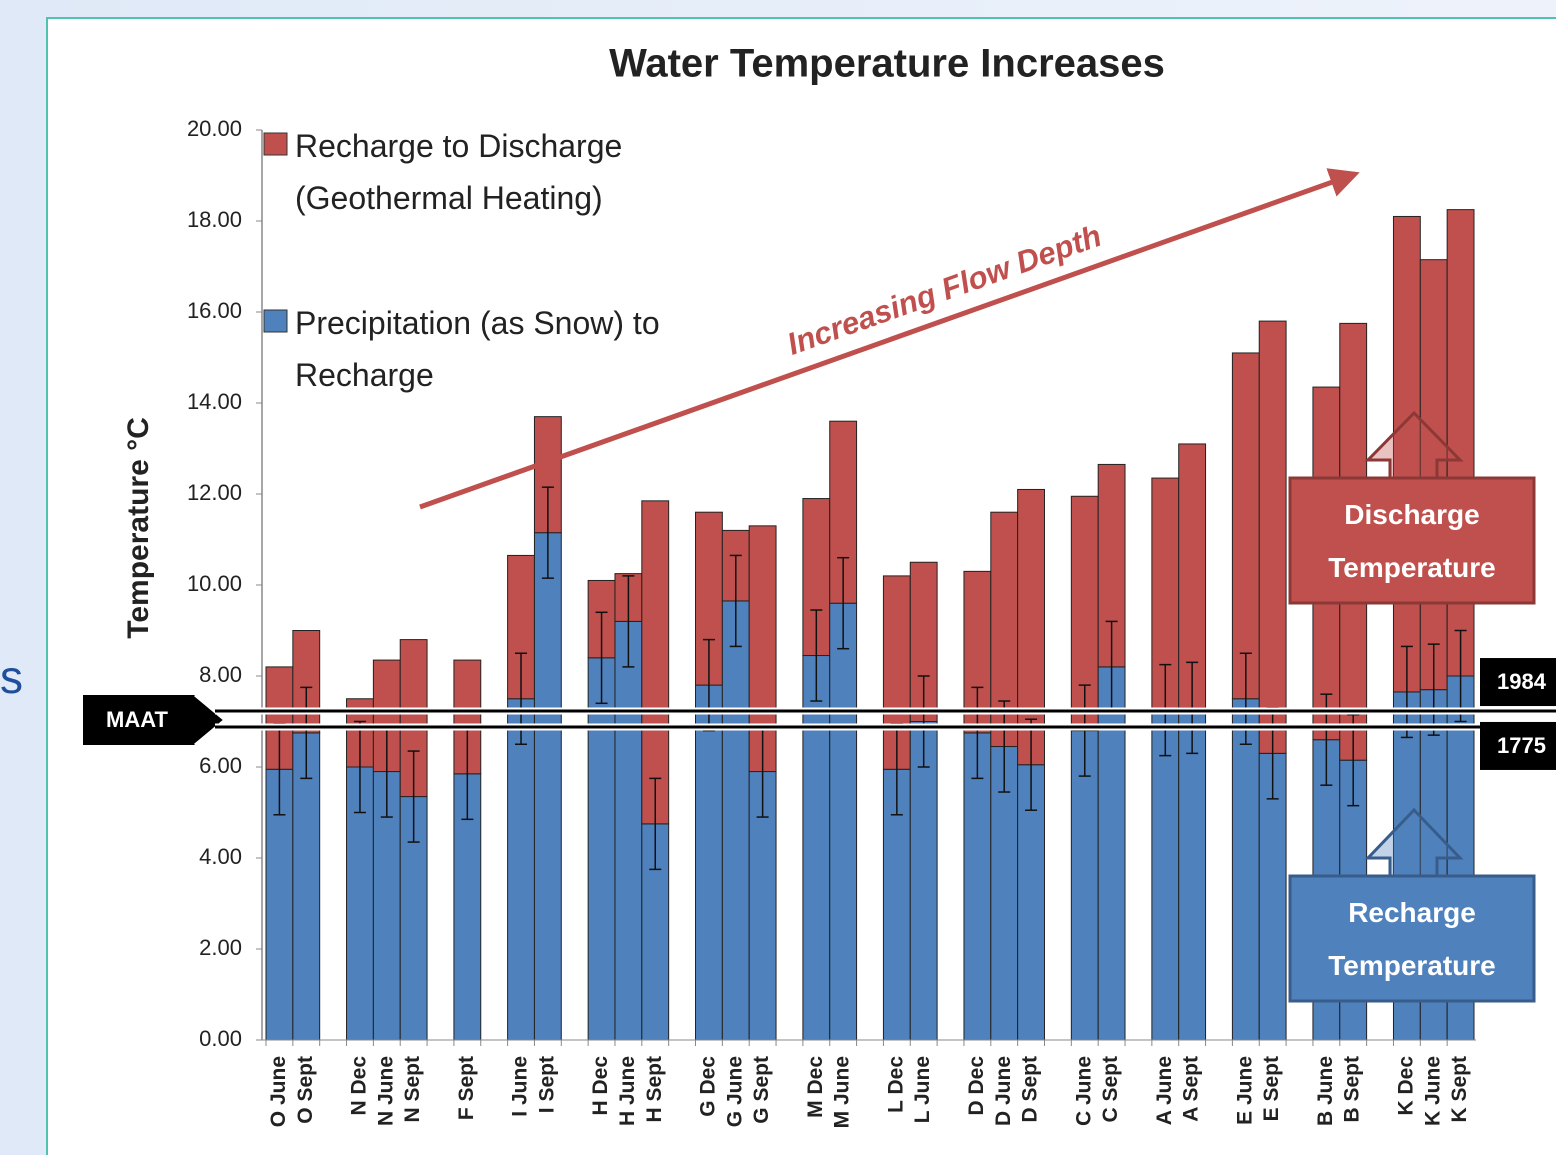  What do you see at coordinates (220, 765) in the screenshot?
I see `y-tick-label: 6.00` at bounding box center [220, 765].